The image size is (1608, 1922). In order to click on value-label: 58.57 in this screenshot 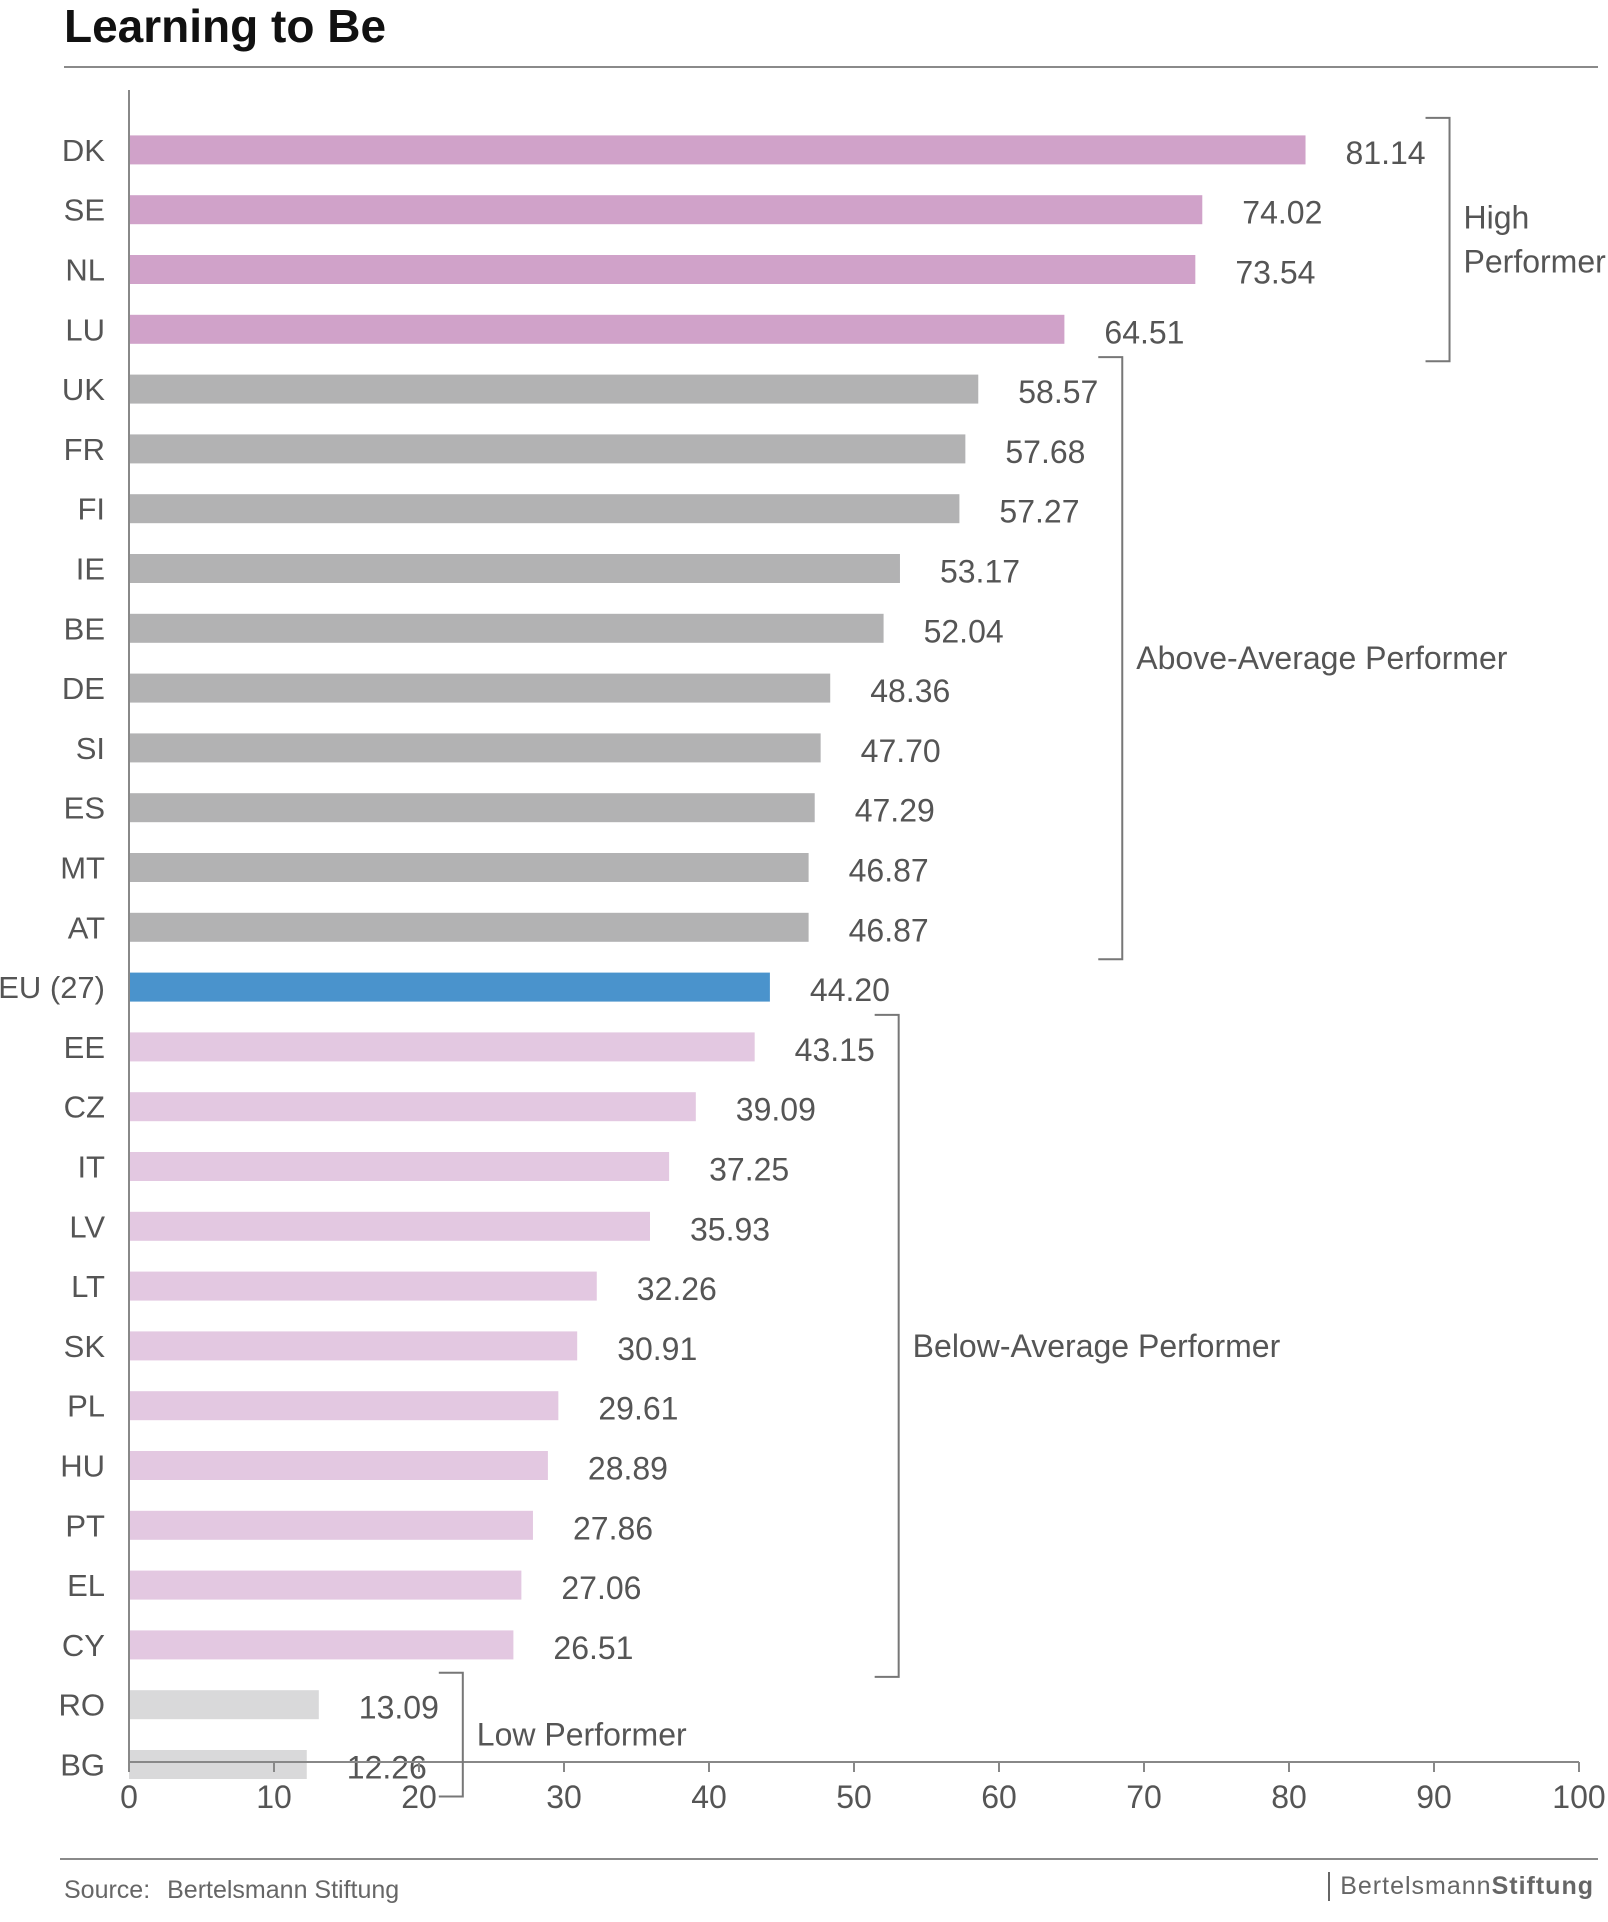, I will do `click(1058, 392)`.